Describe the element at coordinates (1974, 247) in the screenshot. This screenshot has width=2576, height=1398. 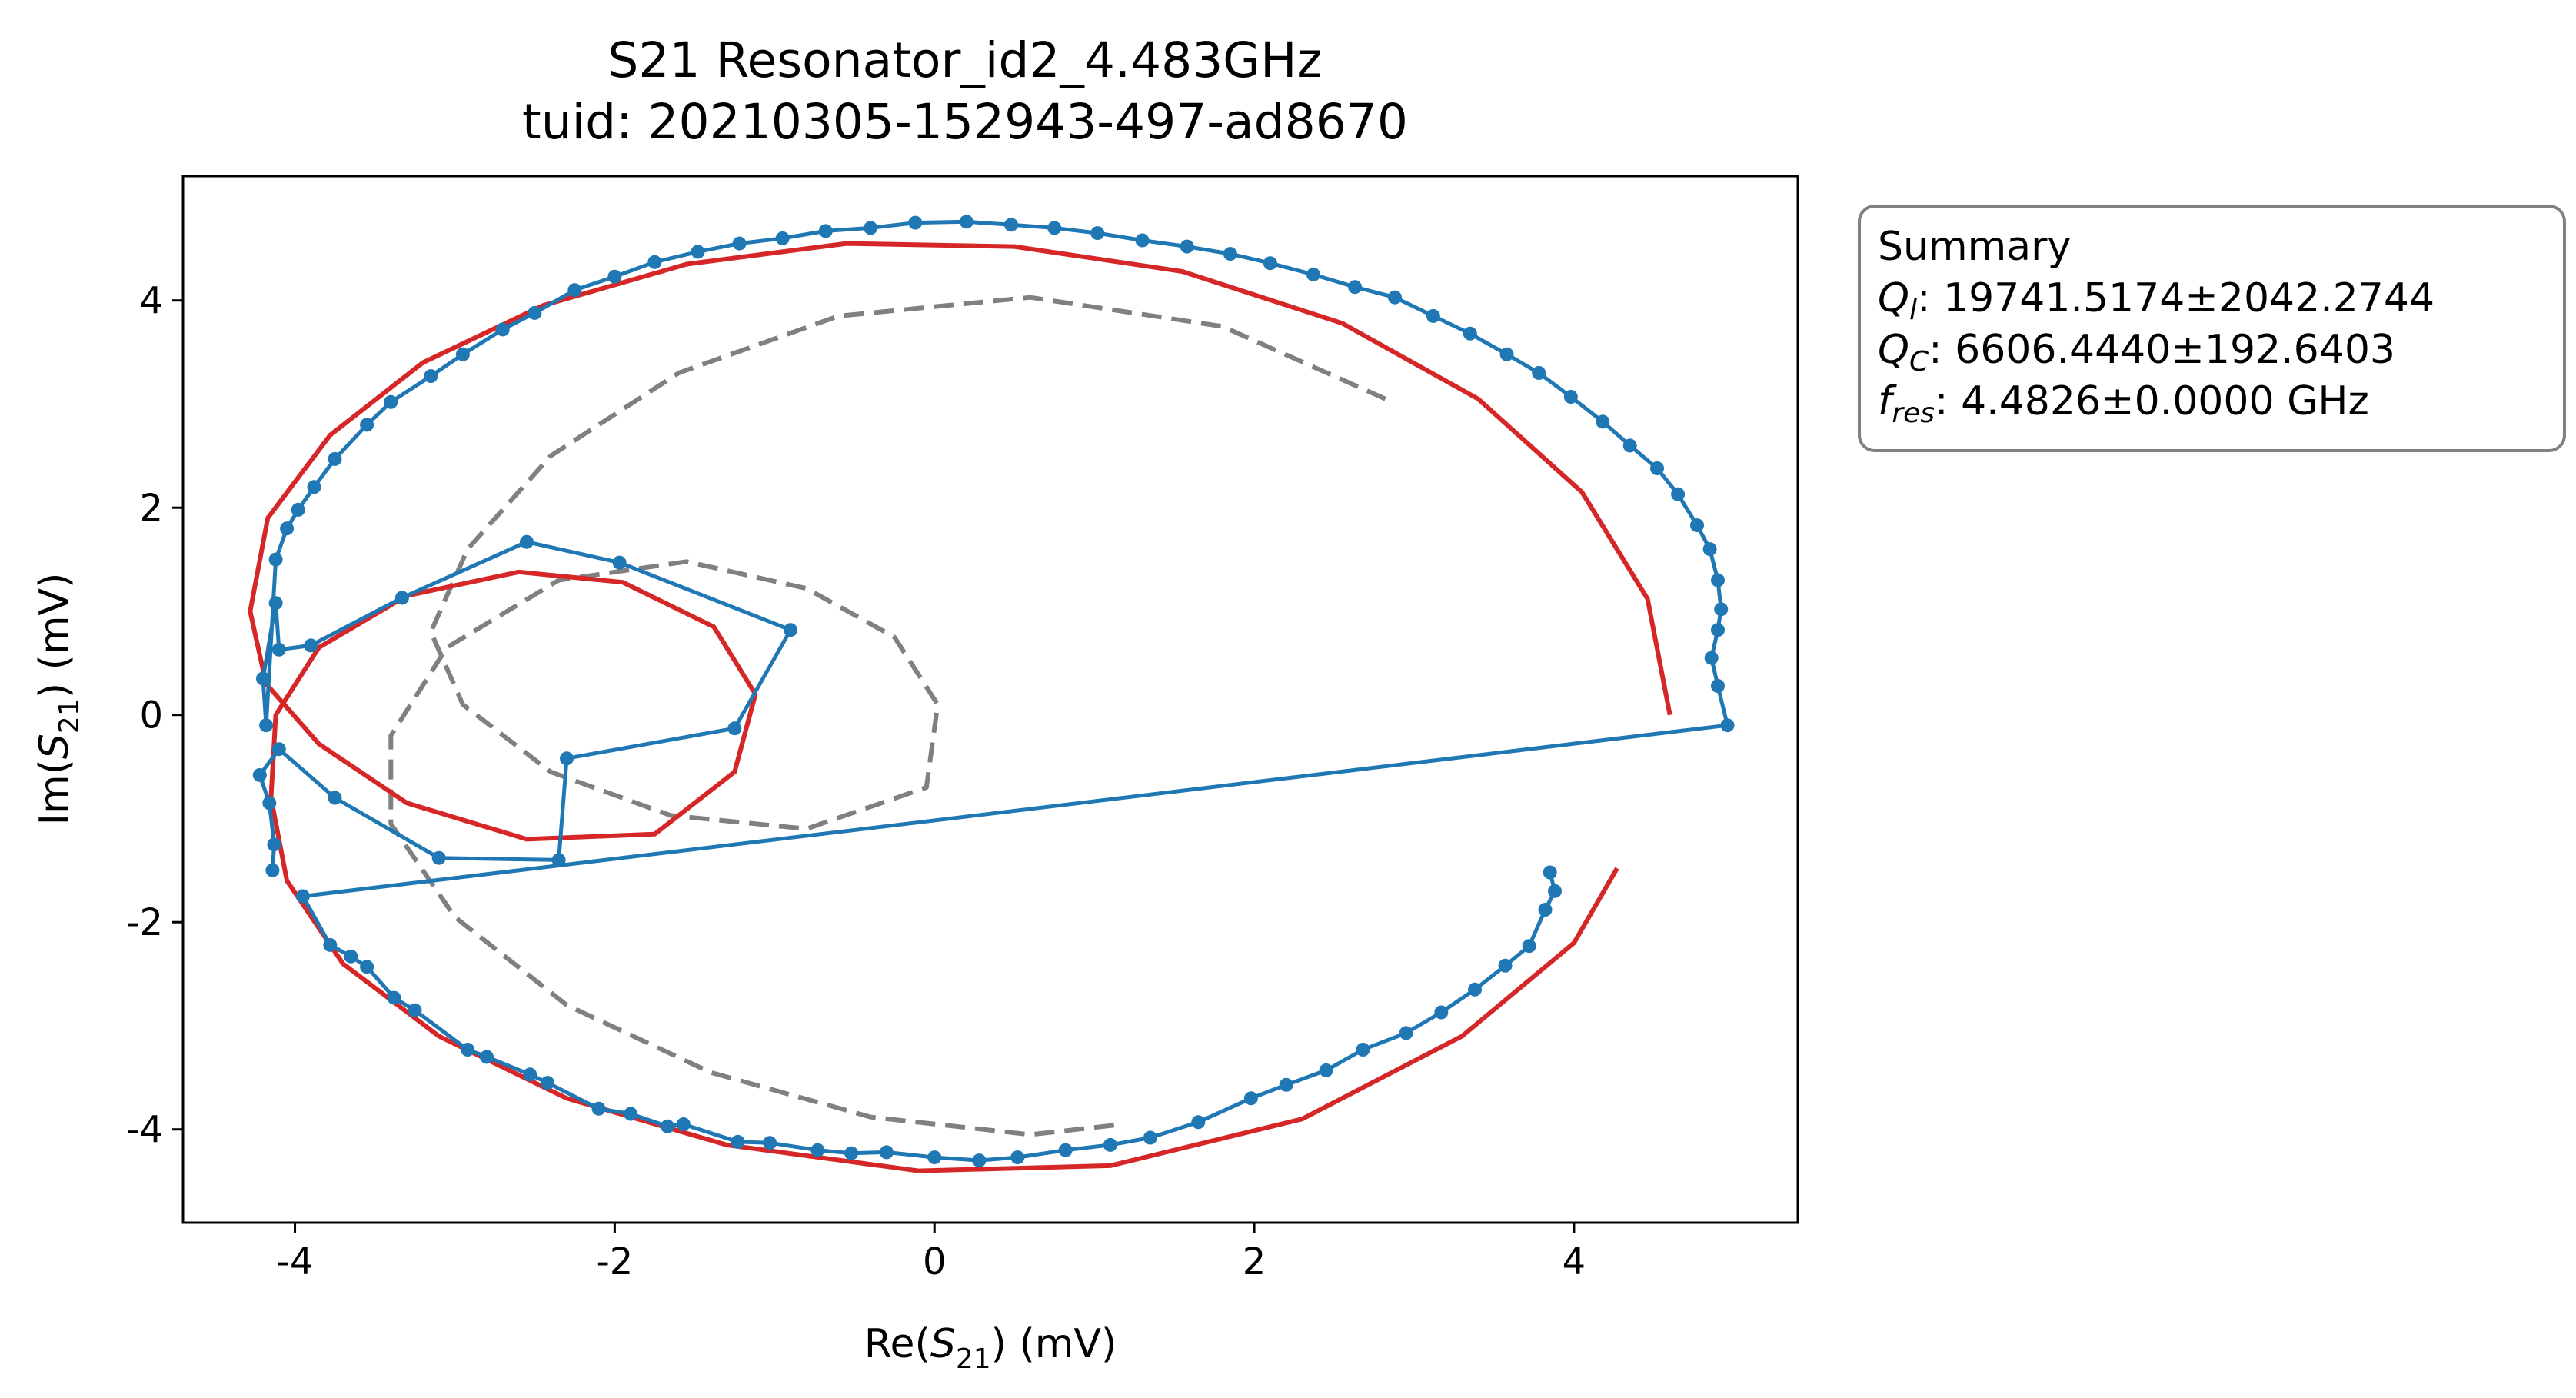
I see `summary-title: Summary` at that location.